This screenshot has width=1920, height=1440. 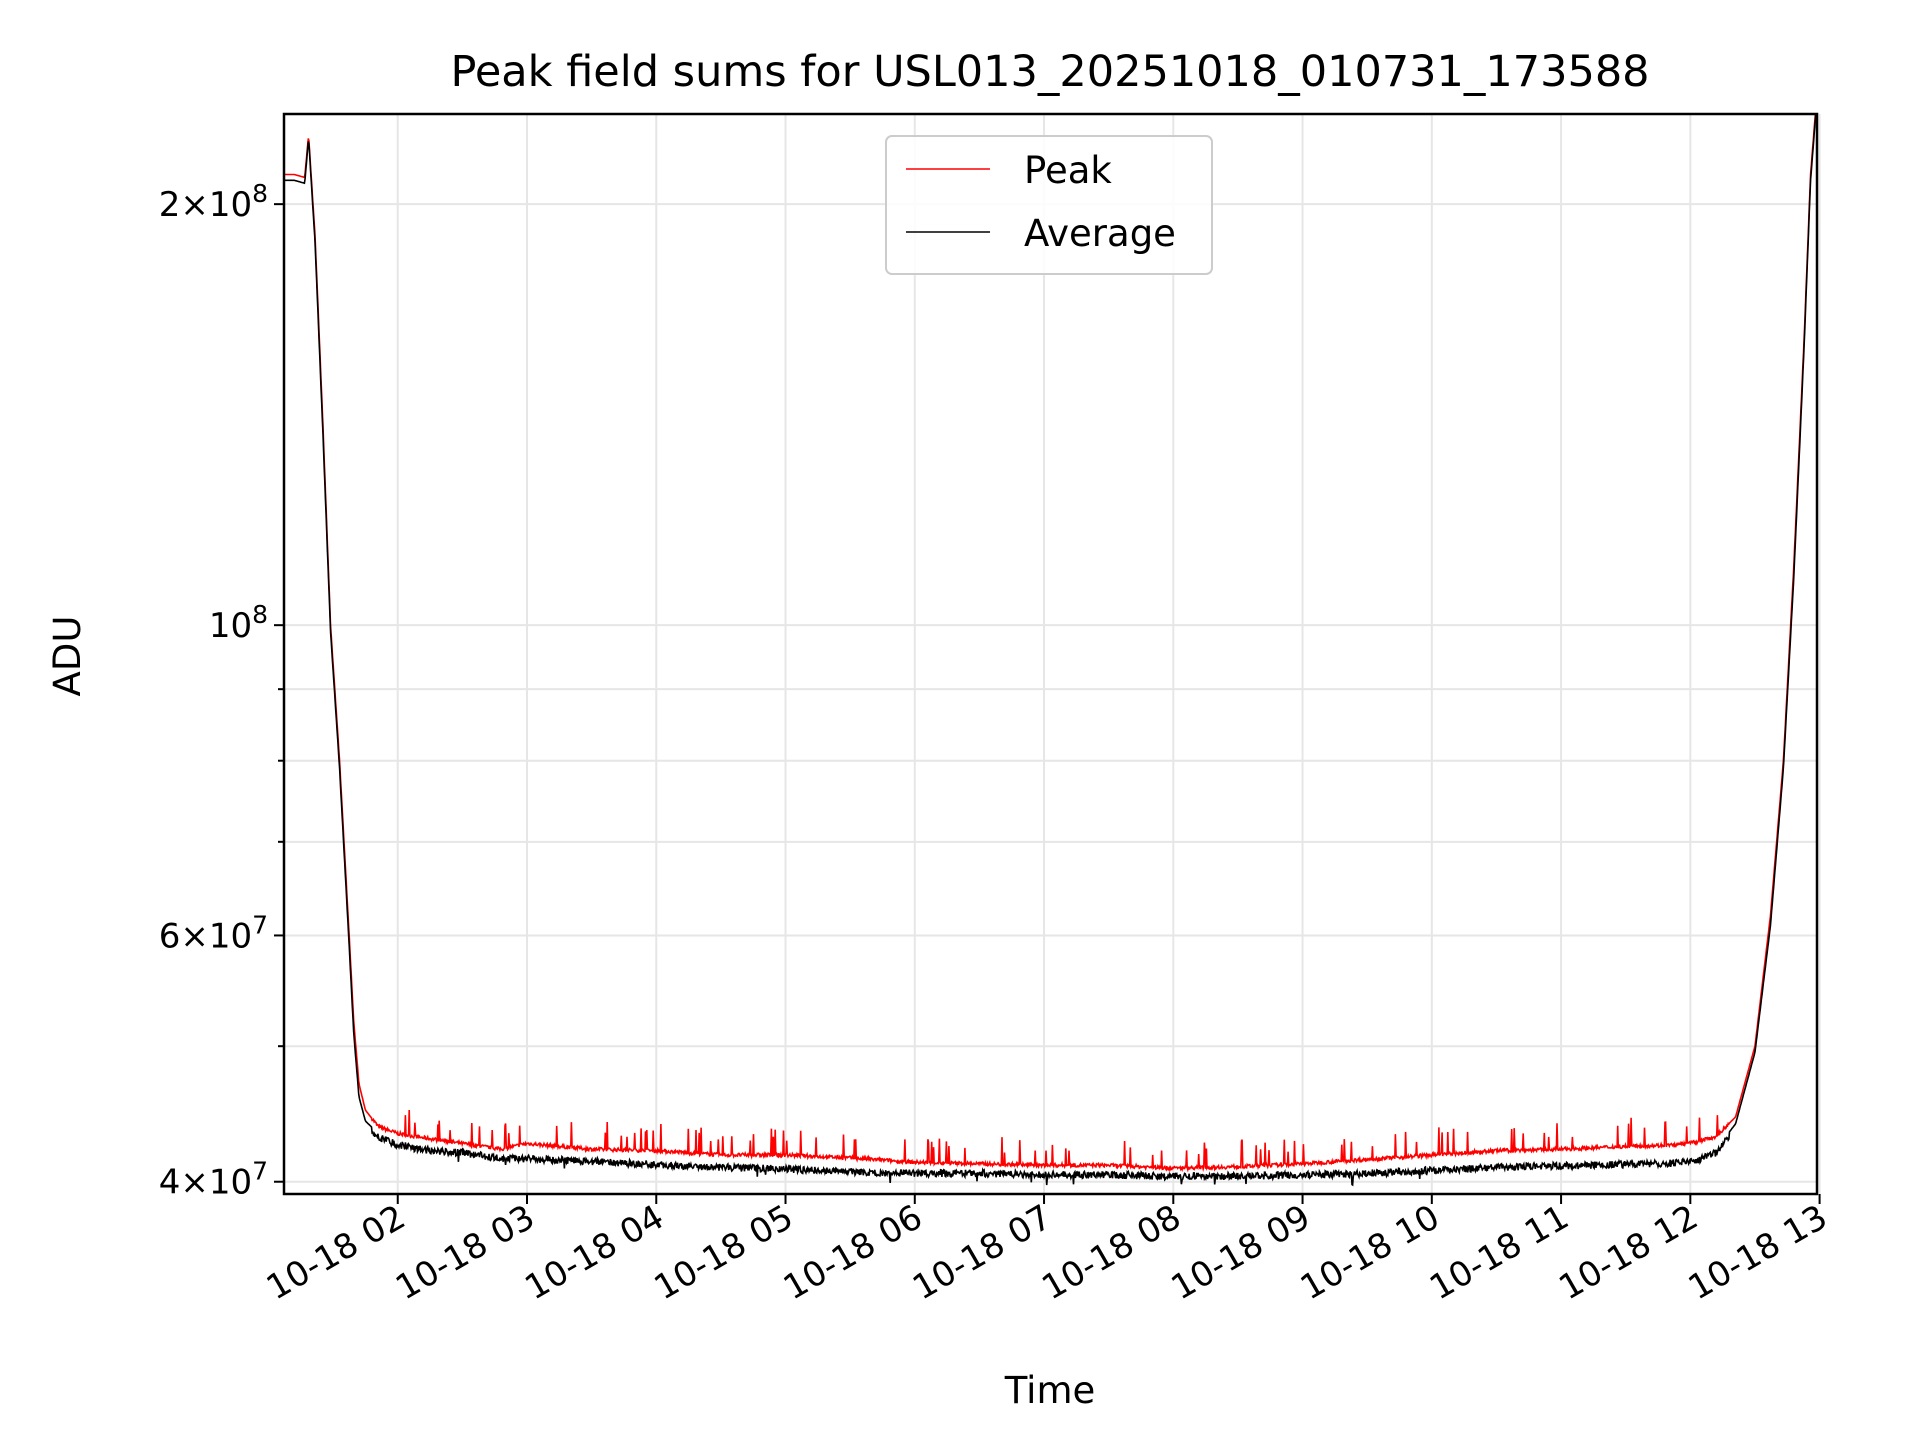 I want to click on legend: Peak Average, so click(x=1049, y=205).